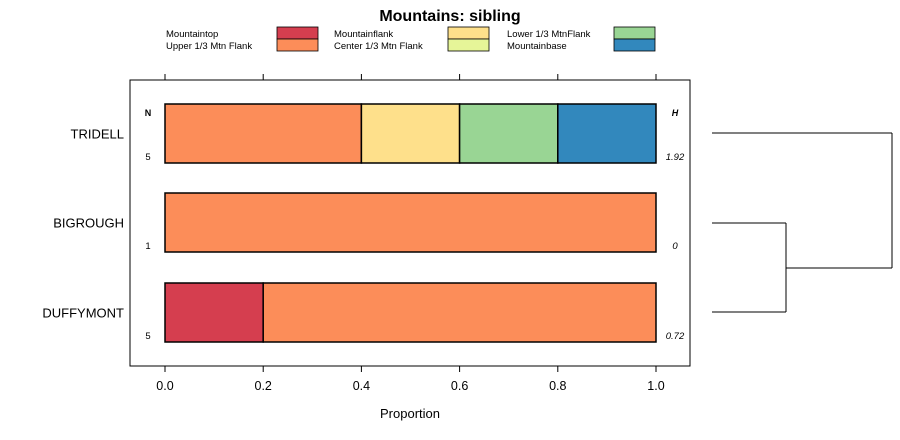 This screenshot has height=440, width=900. I want to click on bar-tridell-upper-1-3-mtn-flank, so click(263, 133).